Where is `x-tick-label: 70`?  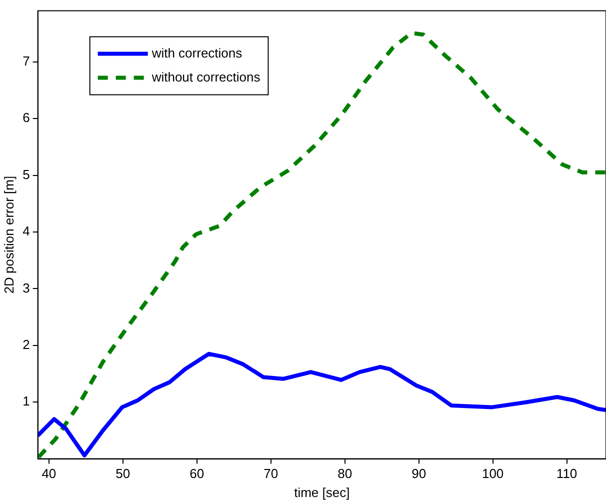 x-tick-label: 70 is located at coordinates (271, 474).